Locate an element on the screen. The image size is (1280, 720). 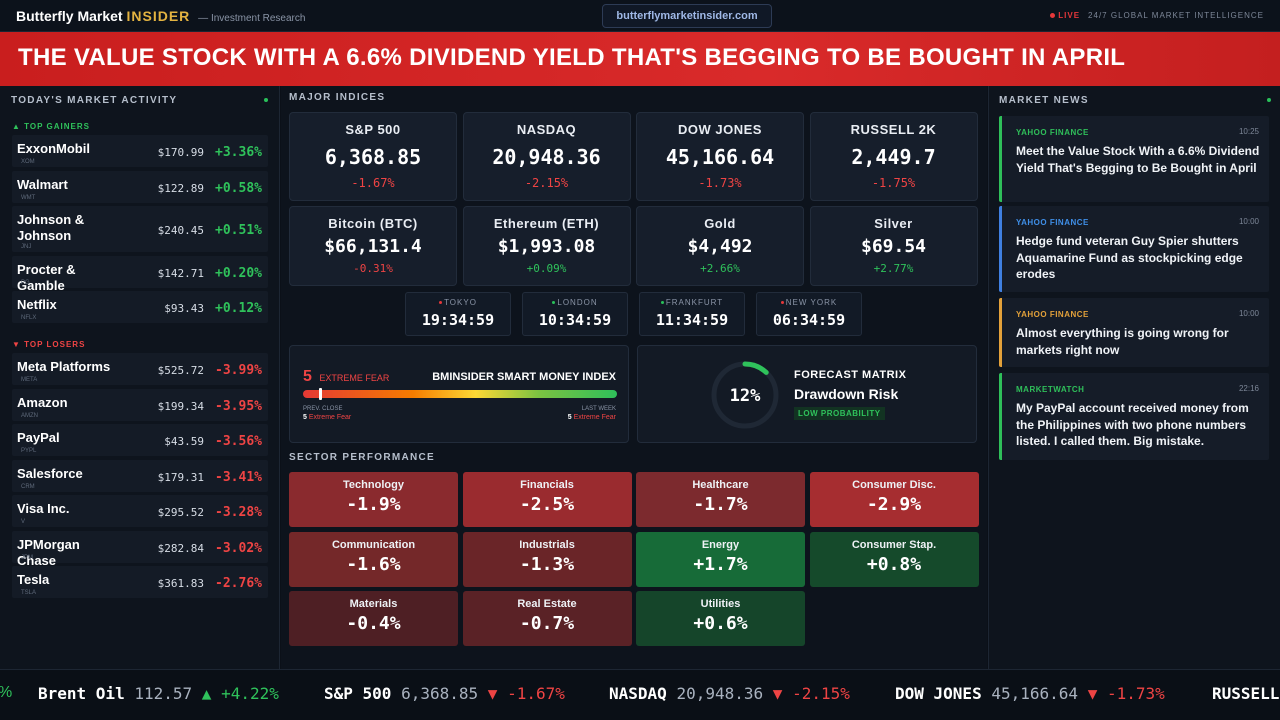
stock-name: Tesla is located at coordinates (33, 579).